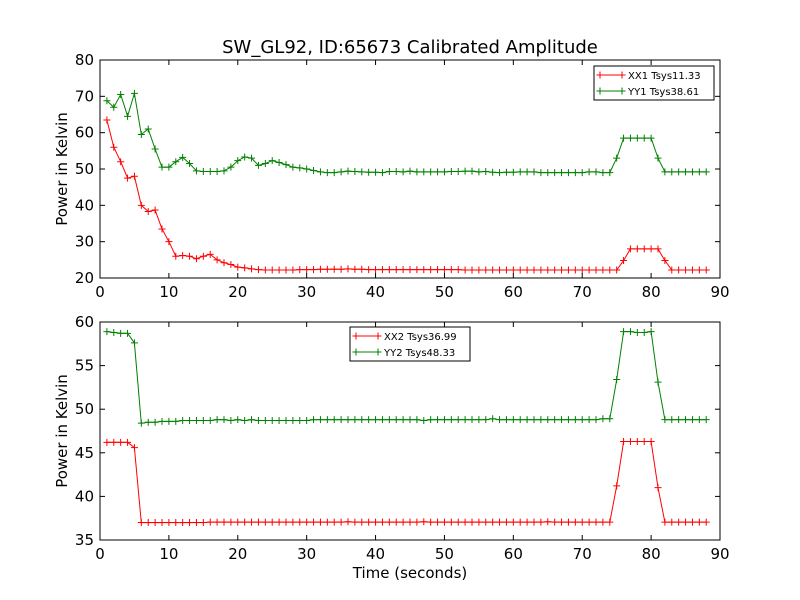  Describe the element at coordinates (100, 292) in the screenshot. I see `top-xtick-label: 0` at that location.